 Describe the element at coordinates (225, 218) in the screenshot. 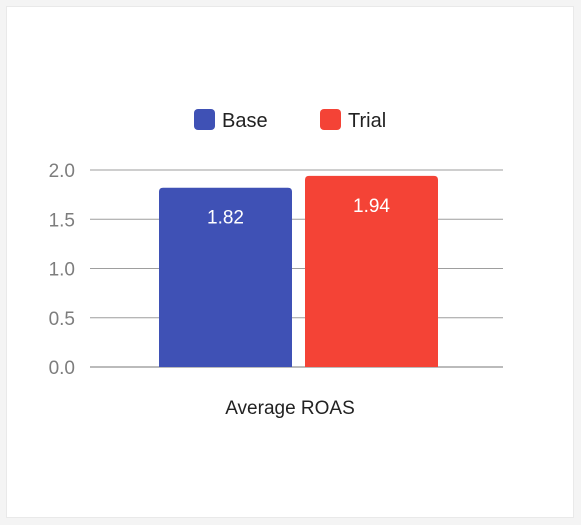

I see `data-label-base: 1.82` at that location.